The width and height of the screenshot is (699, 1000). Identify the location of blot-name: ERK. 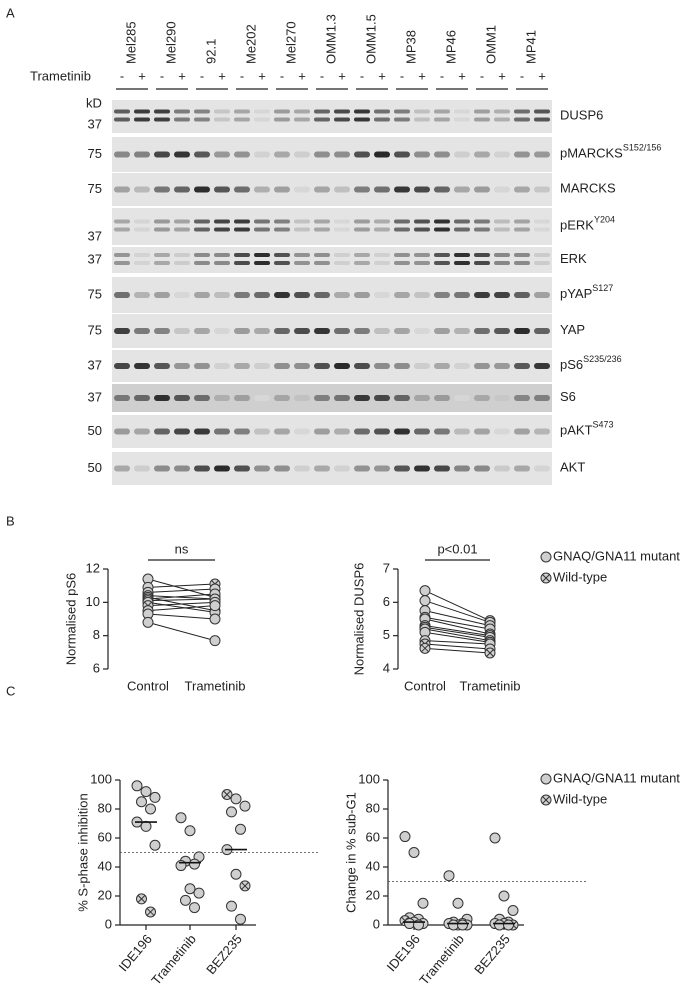
(573, 258).